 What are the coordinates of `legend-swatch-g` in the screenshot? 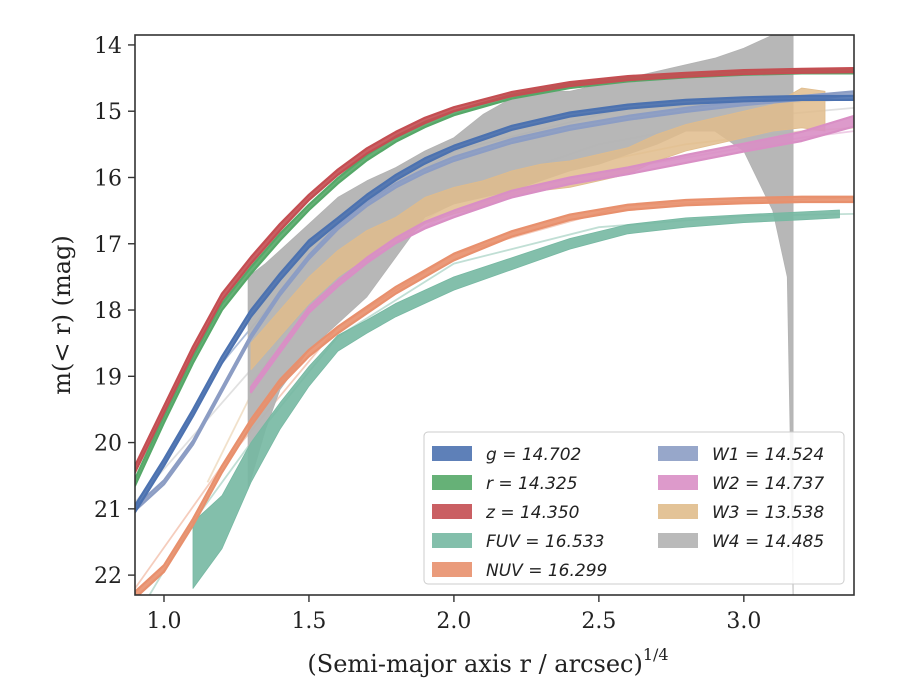 It's located at (452, 453).